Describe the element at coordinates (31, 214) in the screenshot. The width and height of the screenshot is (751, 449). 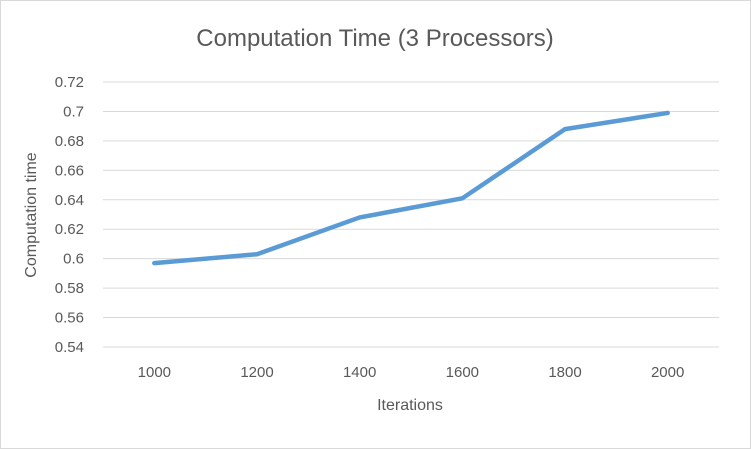
I see `y-axis-label: Computation time` at that location.